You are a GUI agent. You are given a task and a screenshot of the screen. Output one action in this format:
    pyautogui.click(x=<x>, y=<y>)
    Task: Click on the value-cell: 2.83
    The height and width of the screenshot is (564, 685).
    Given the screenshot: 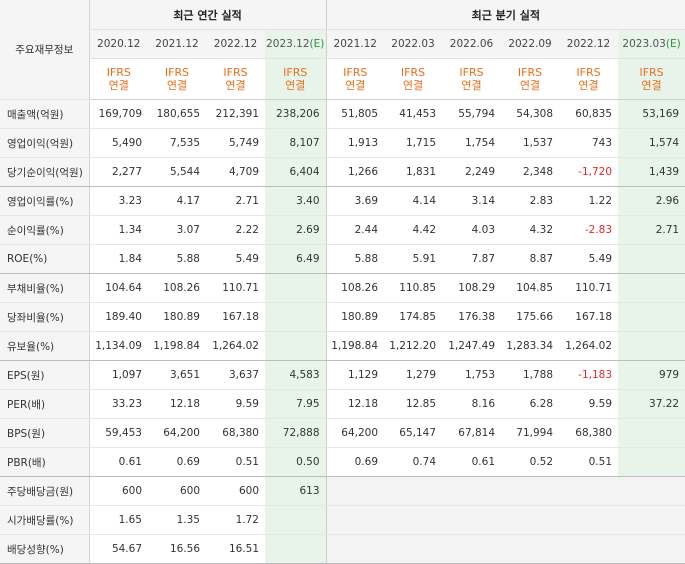 What is the action you would take?
    pyautogui.click(x=530, y=201)
    